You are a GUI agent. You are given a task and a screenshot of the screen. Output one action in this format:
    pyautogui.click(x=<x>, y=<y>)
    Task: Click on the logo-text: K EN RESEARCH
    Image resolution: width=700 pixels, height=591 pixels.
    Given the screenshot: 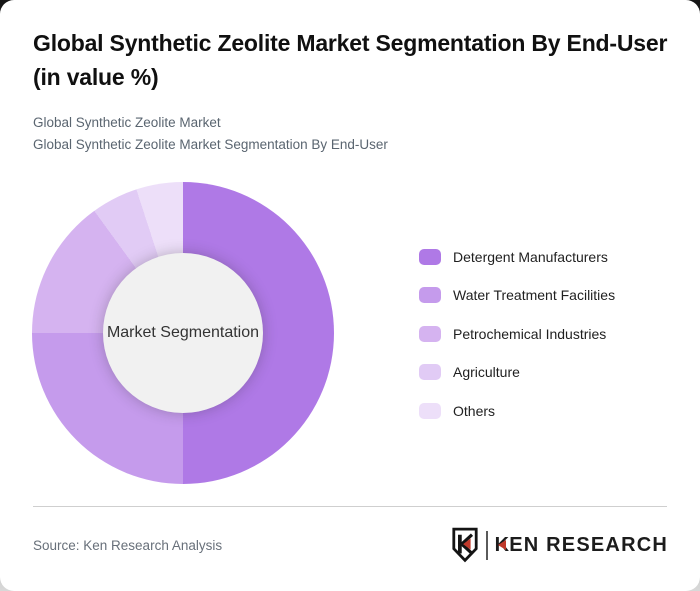 What is the action you would take?
    pyautogui.click(x=581, y=545)
    